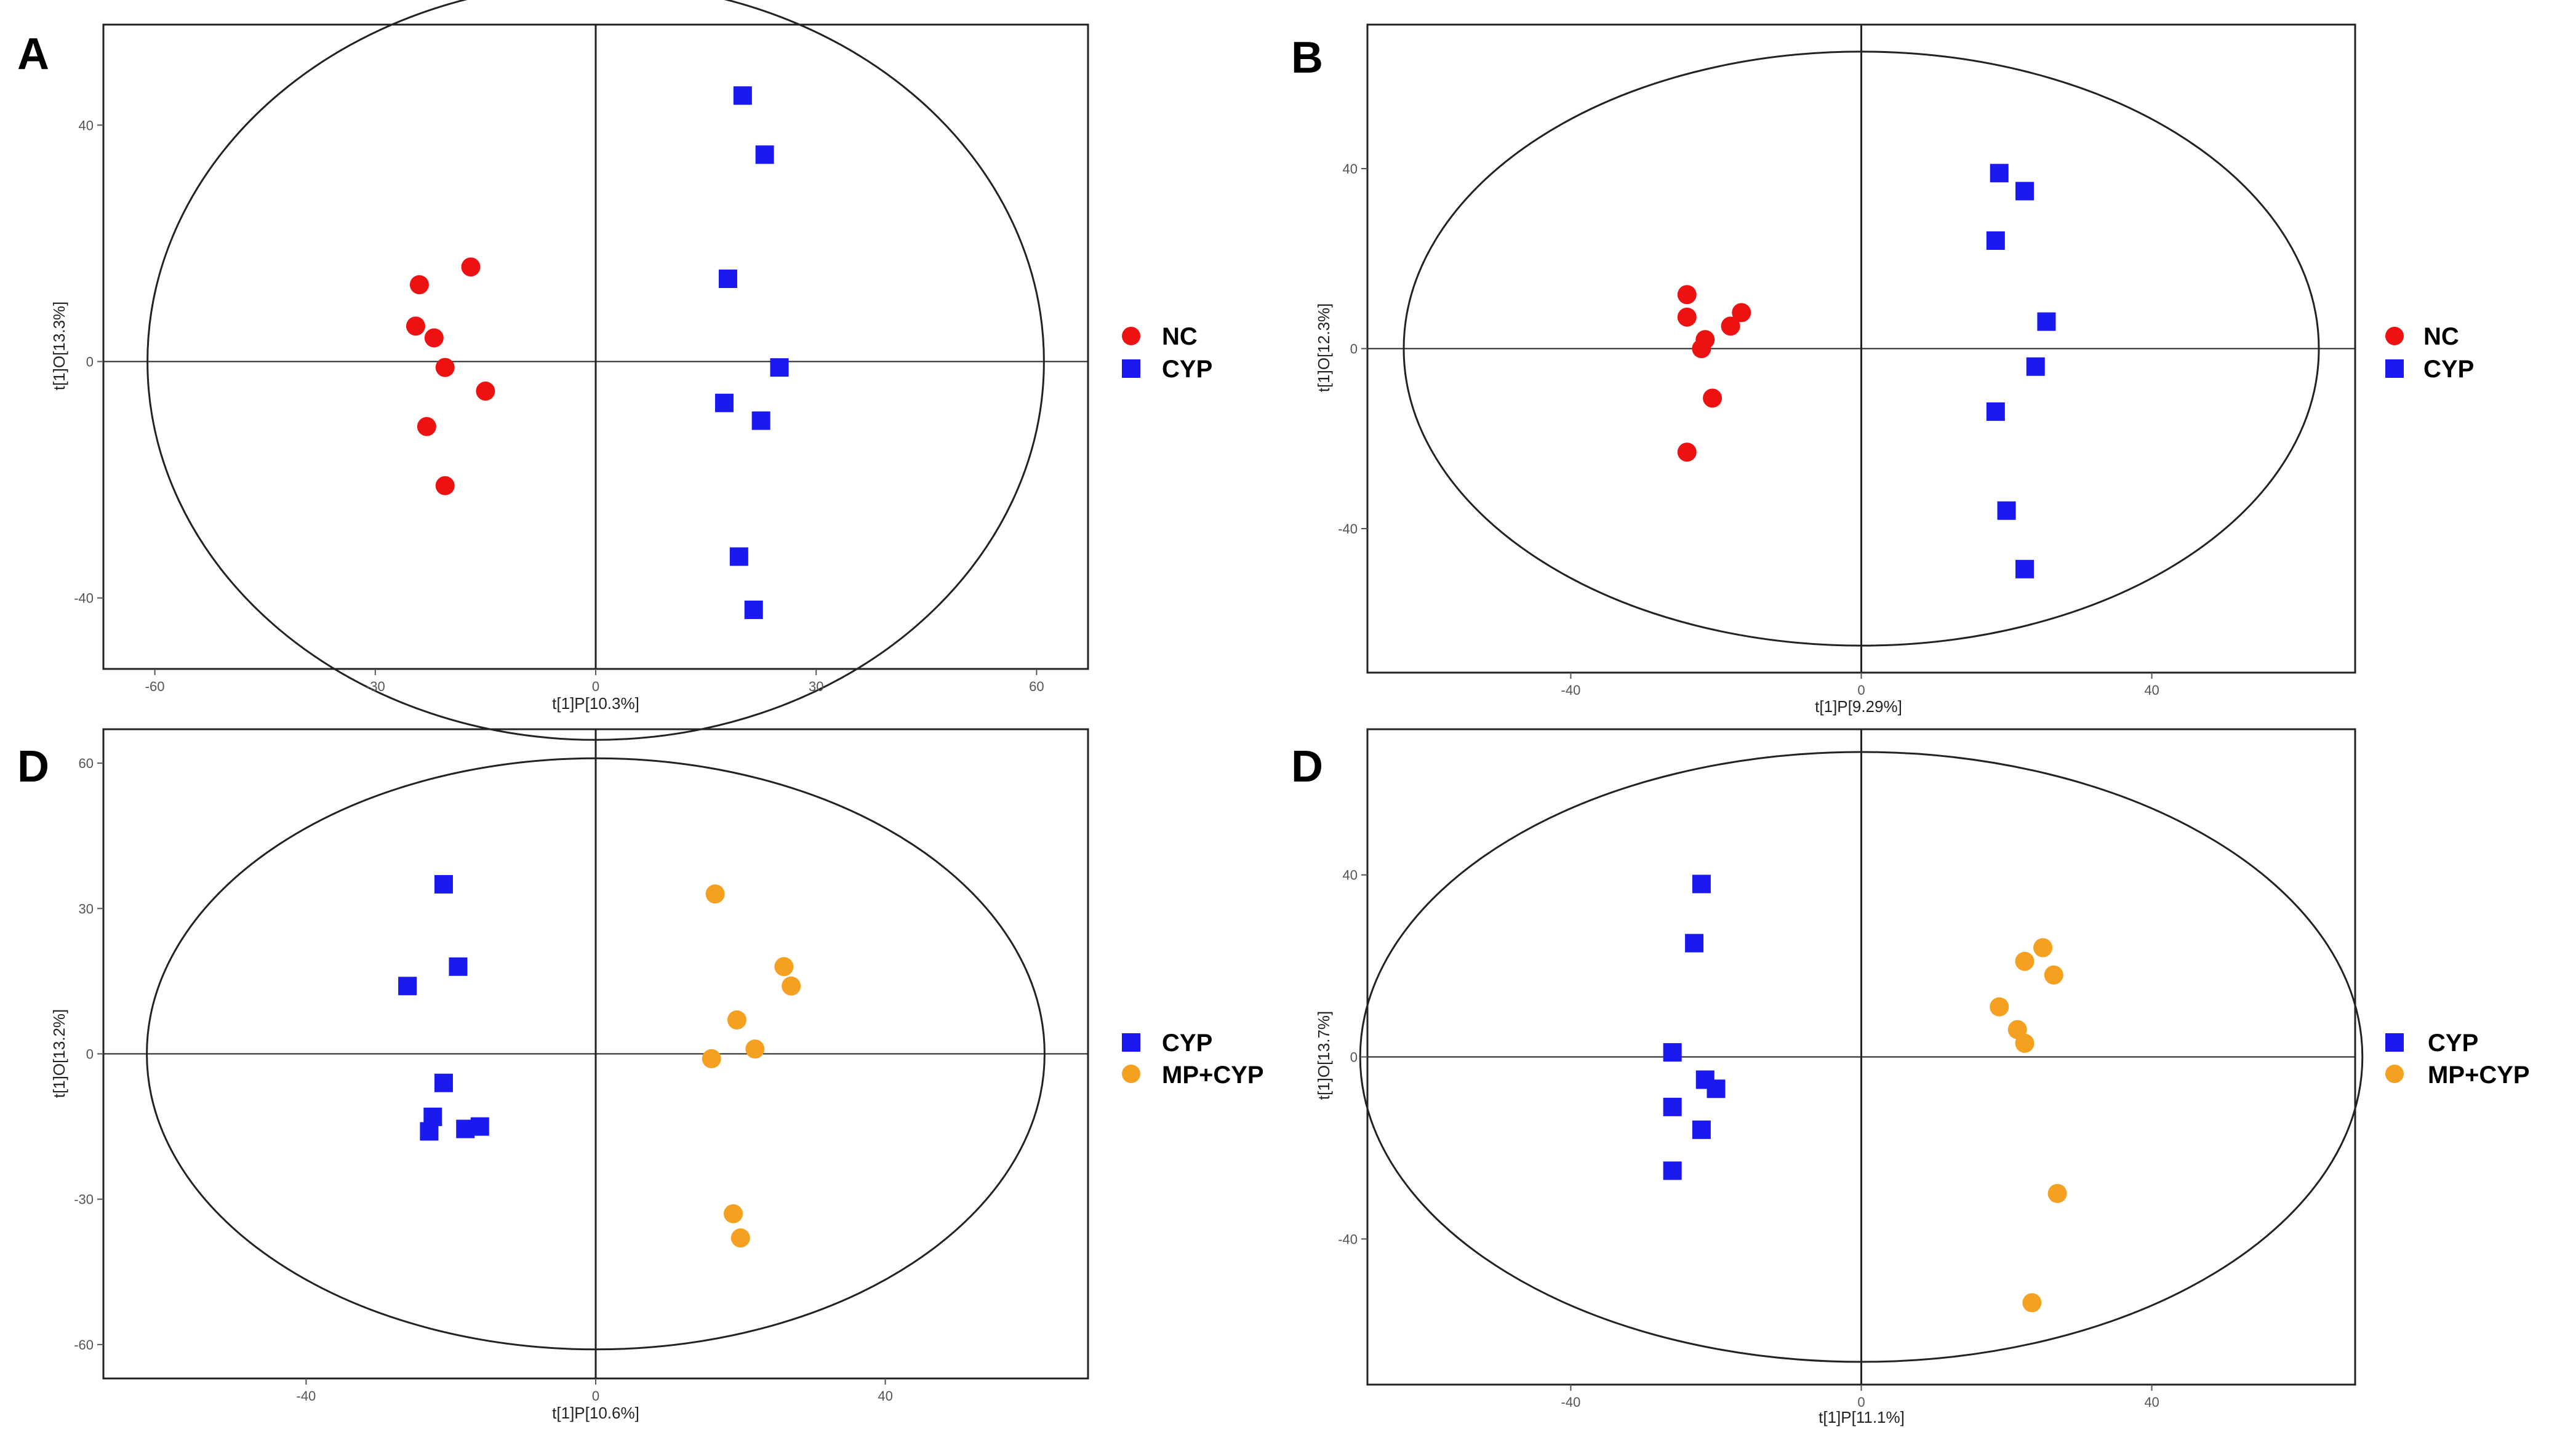  I want to click on y-tick-label-c: -30, so click(84, 1199).